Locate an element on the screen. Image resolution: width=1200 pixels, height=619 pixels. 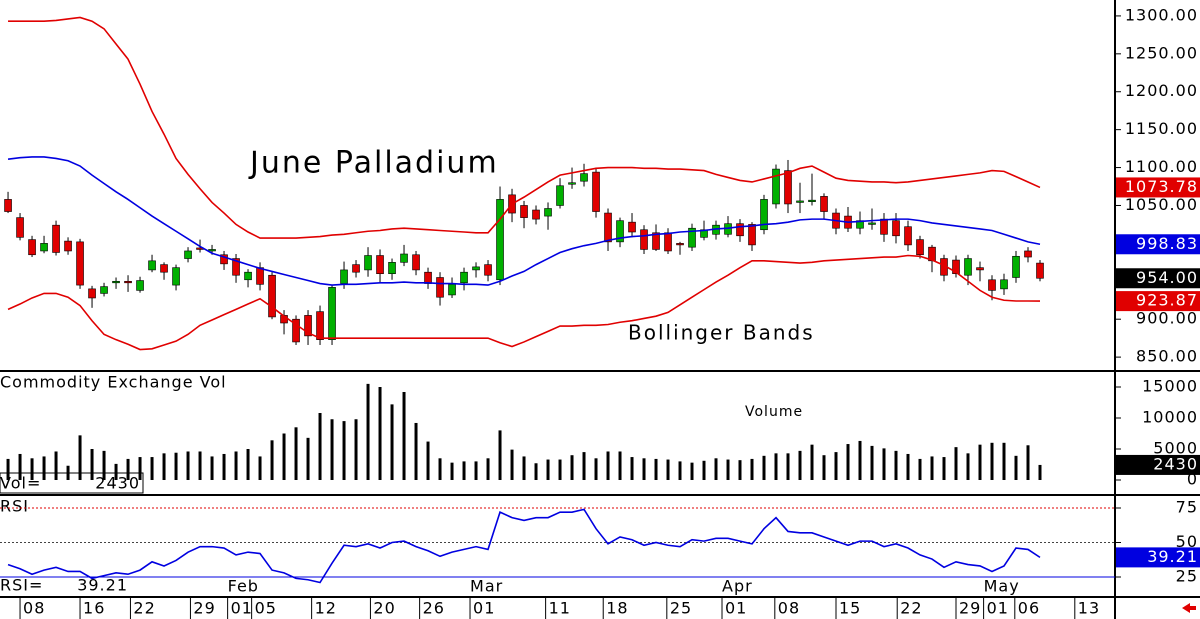
x-tick-label: 18 is located at coordinates (617, 608).